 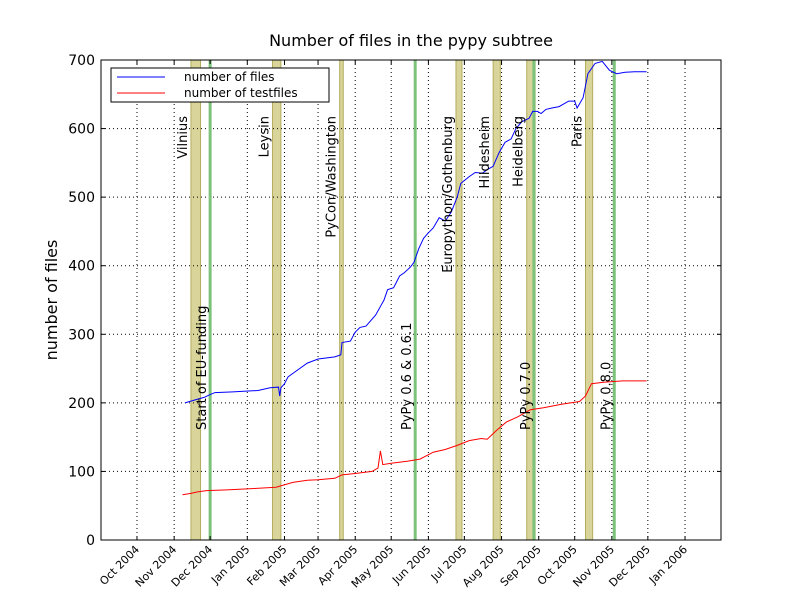 What do you see at coordinates (414, 438) in the screenshot?
I see `testfiles-series-line` at bounding box center [414, 438].